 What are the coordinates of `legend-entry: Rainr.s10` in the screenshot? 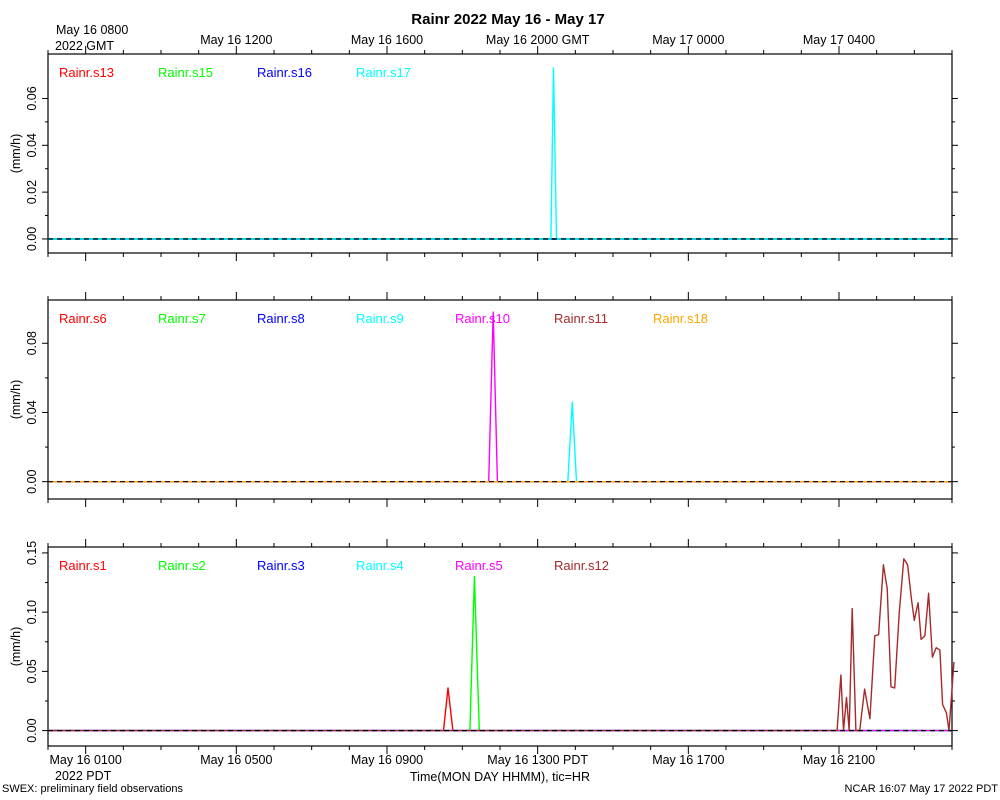 It's located at (482, 318).